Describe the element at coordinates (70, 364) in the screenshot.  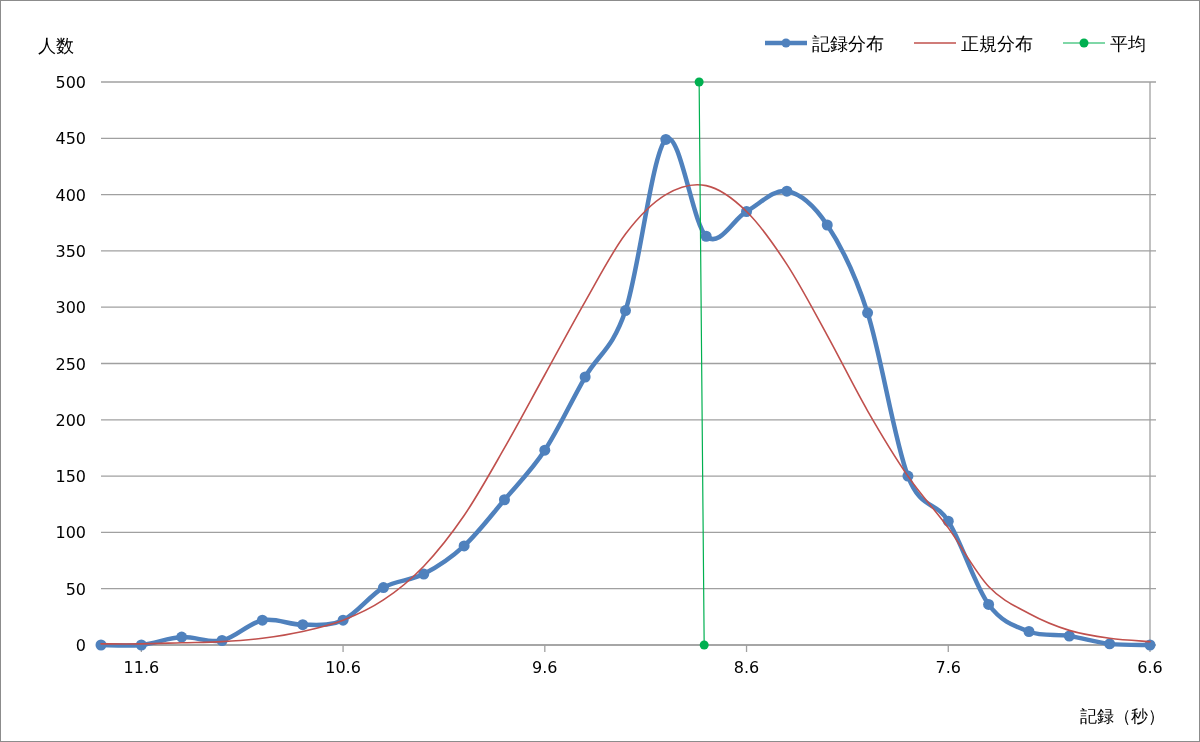
I see `y-tick-label: 250` at that location.